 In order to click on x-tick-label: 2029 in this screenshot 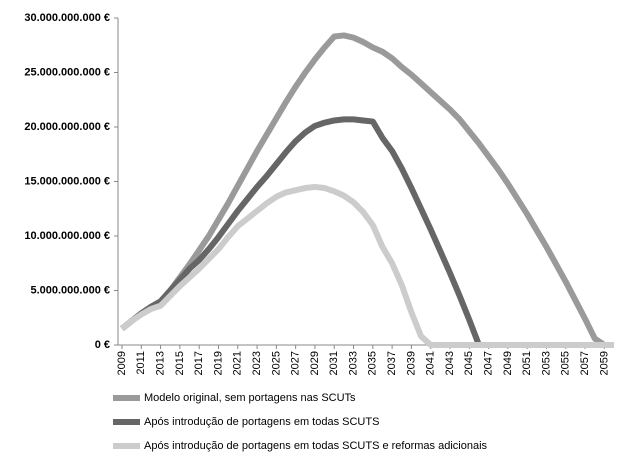, I will do `click(315, 363)`.